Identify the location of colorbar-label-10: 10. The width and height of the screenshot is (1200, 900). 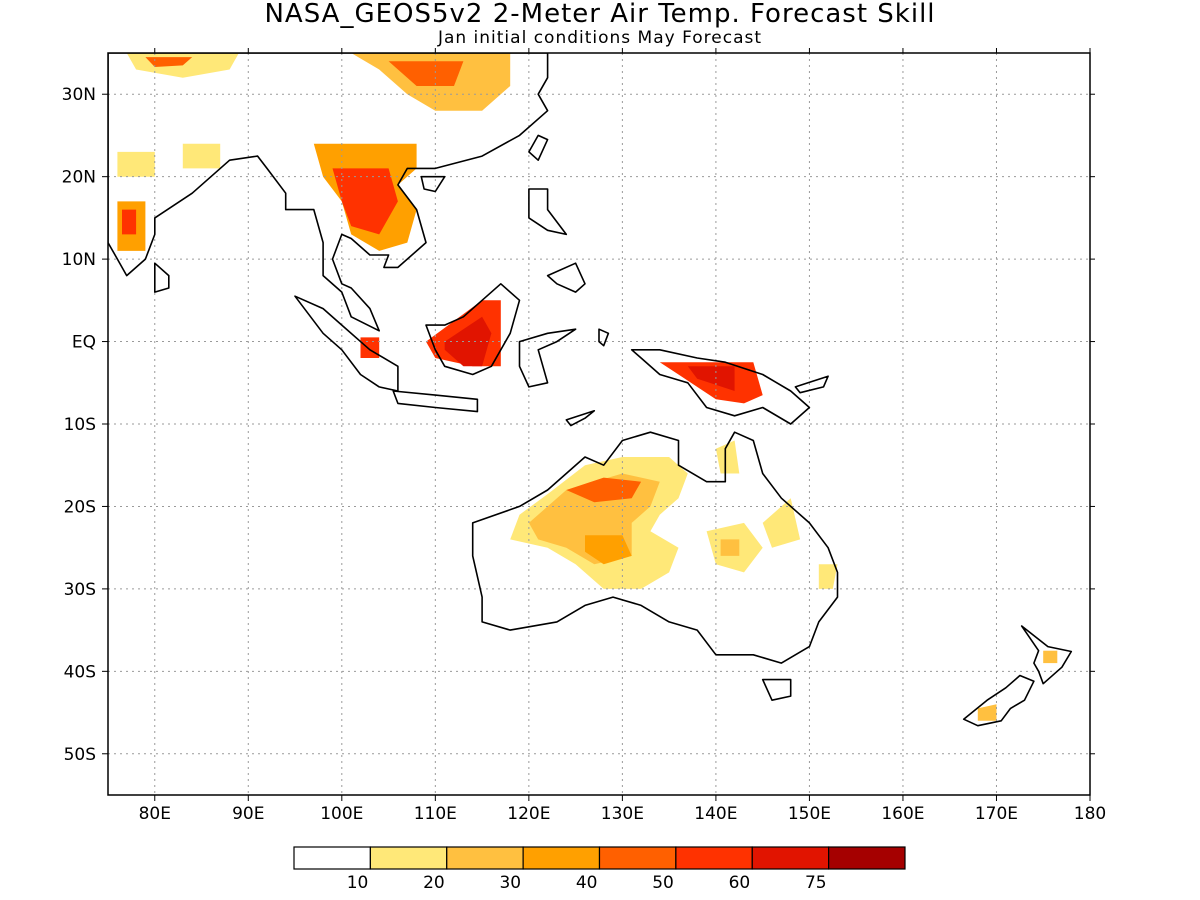
(358, 883).